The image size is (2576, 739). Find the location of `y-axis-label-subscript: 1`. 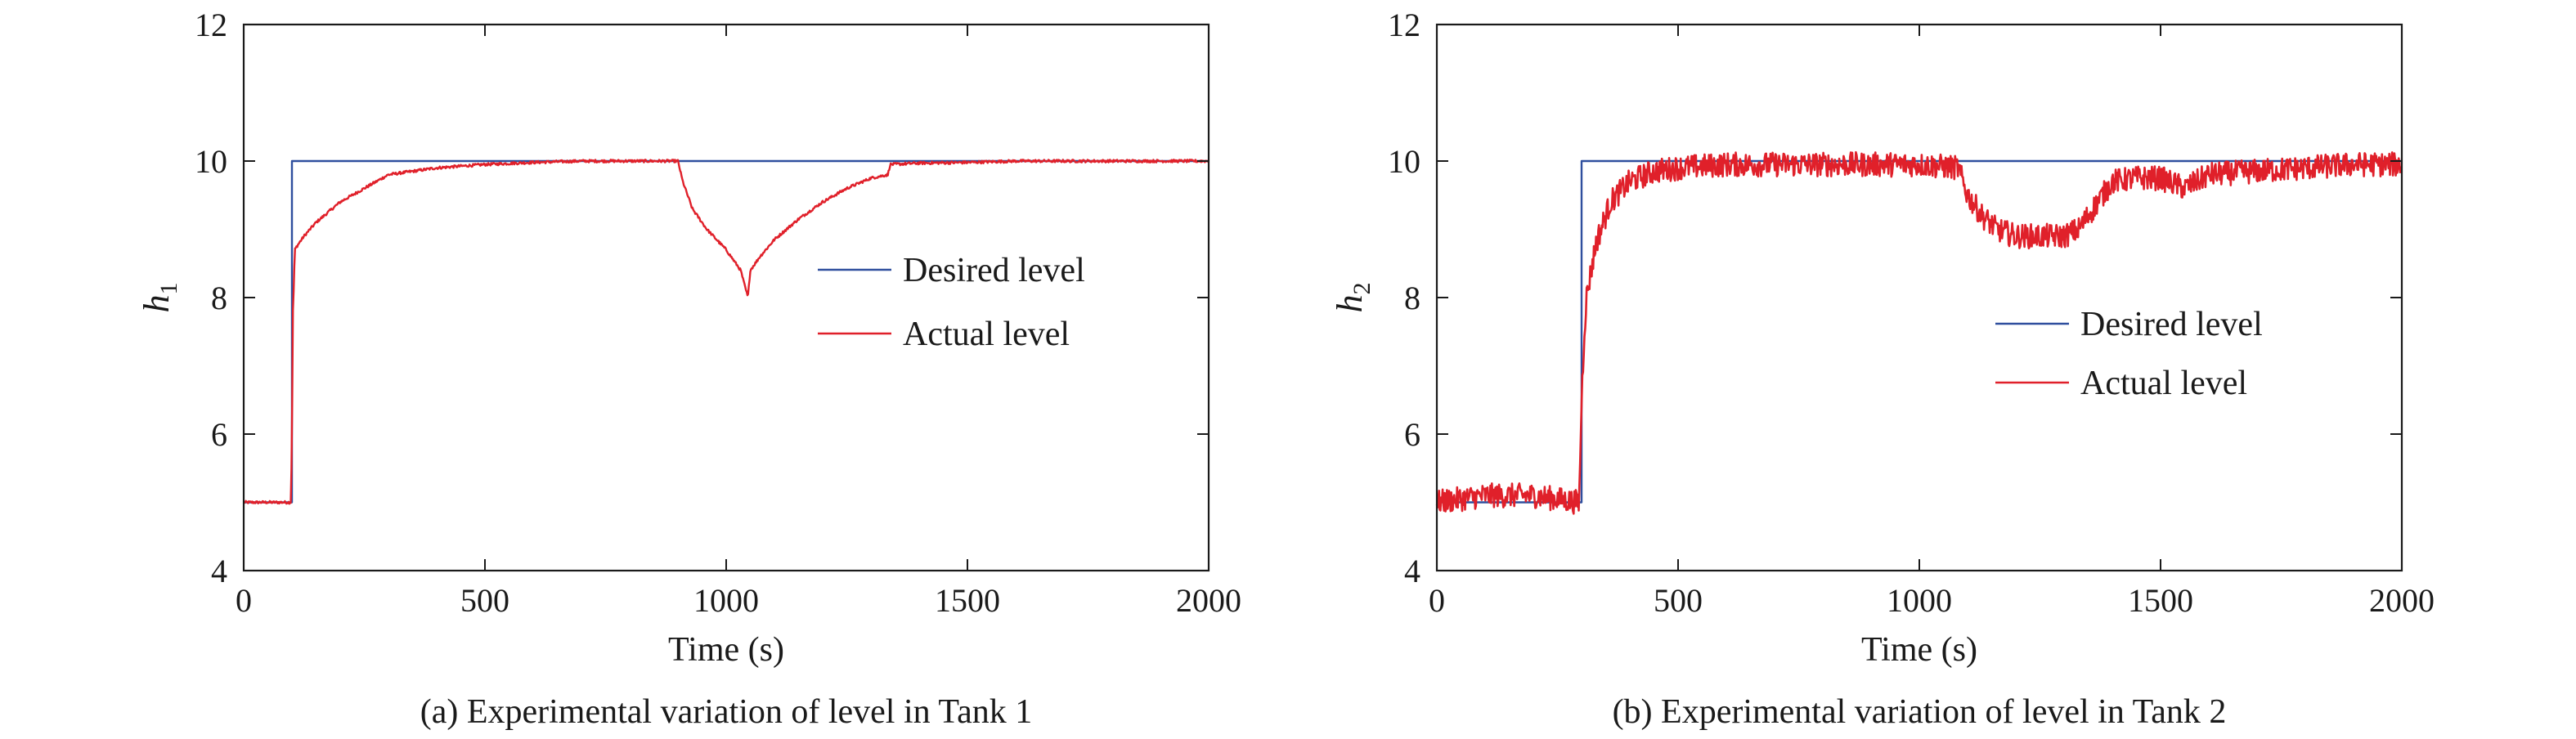

y-axis-label-subscript: 1 is located at coordinates (168, 289).